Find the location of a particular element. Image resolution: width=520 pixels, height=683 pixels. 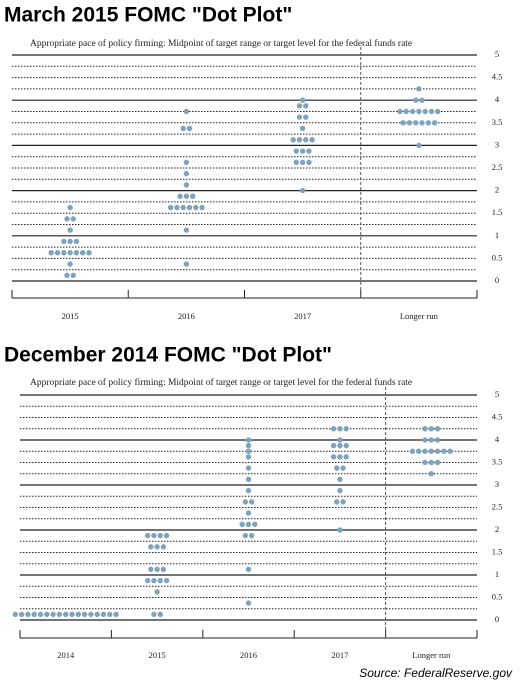

chart-title: December 2014 FOMC "Dot Plot" is located at coordinates (168, 355).